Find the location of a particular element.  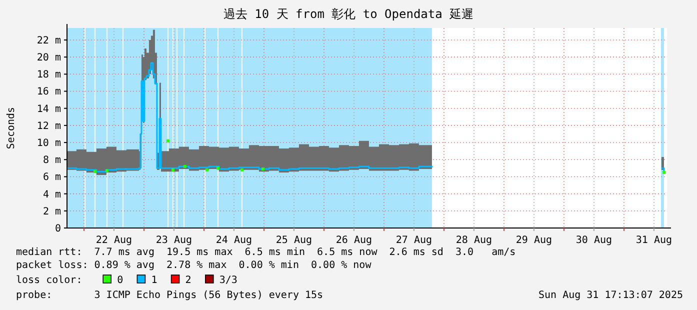

legend-label: 0 is located at coordinates (120, 280).